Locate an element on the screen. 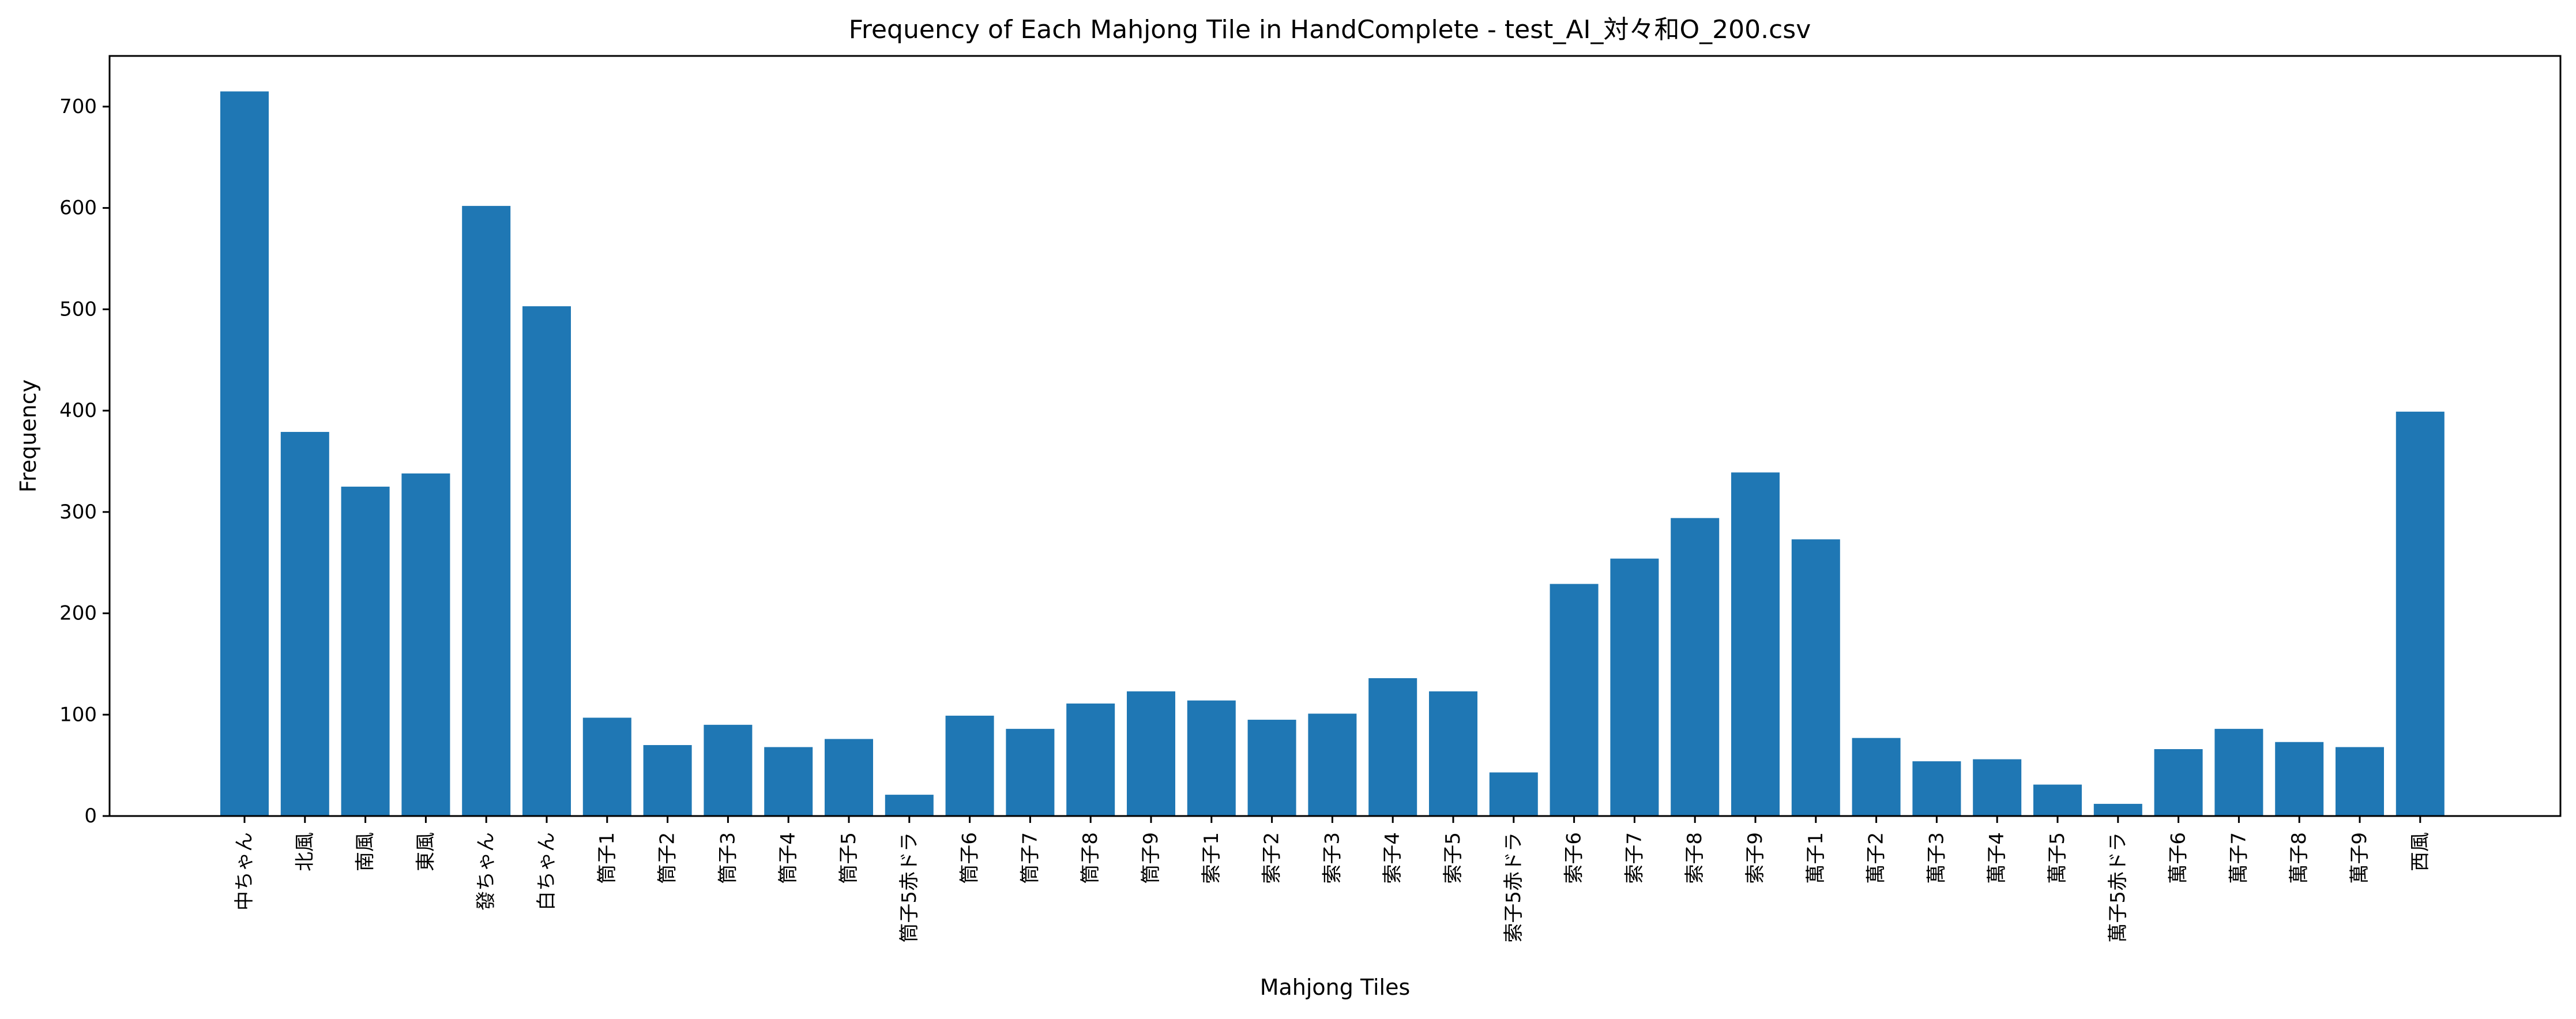 The height and width of the screenshot is (1019, 2576). x-tick-label: 萬子5 is located at coordinates (2057, 858).